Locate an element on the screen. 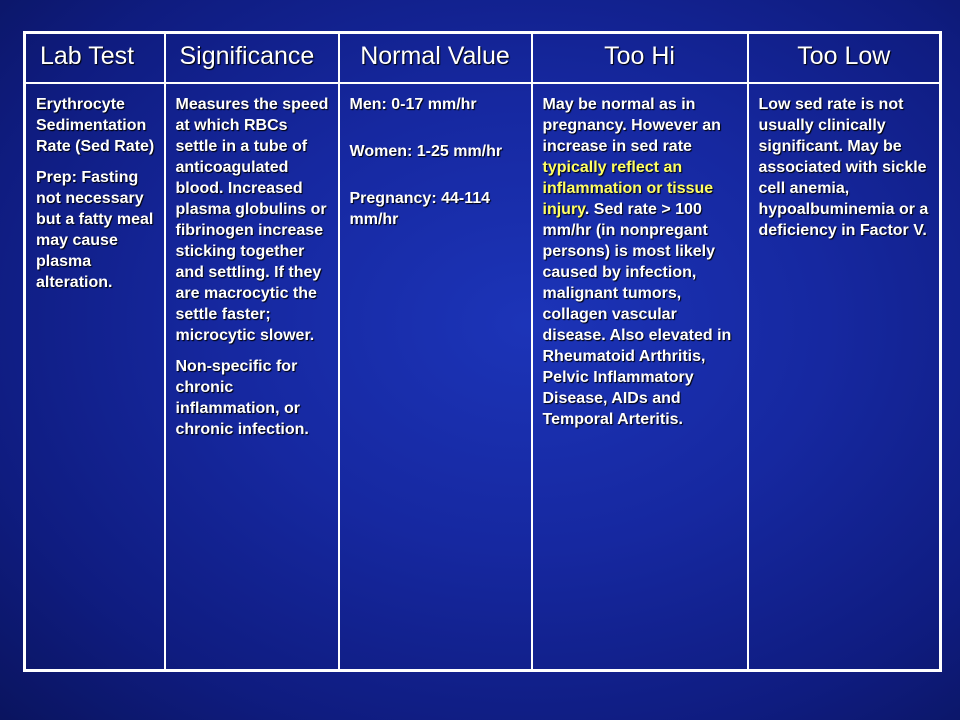 The height and width of the screenshot is (720, 960). header-normal-value: Normal Value is located at coordinates (435, 57).